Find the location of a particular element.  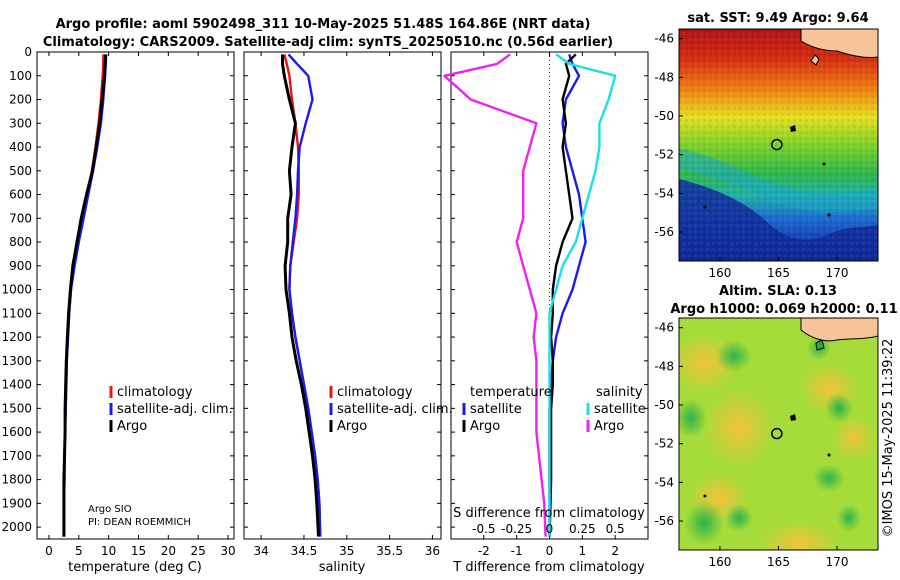

sla-map-ticks: 160 165 170 -46 -48 -50 -52 -54 -56 is located at coordinates (751, 445).